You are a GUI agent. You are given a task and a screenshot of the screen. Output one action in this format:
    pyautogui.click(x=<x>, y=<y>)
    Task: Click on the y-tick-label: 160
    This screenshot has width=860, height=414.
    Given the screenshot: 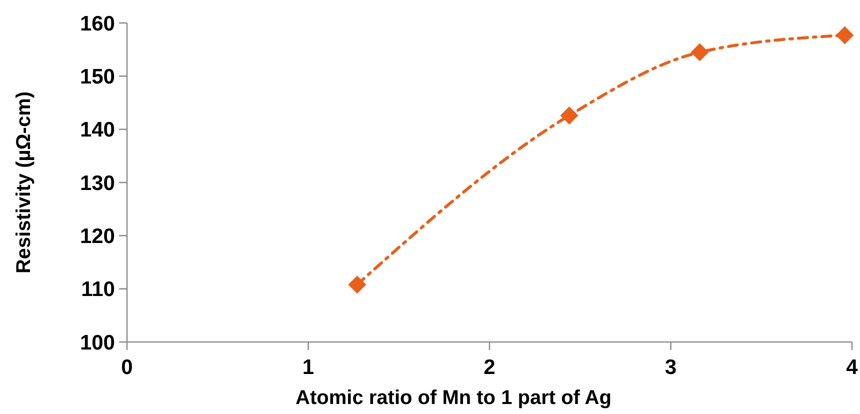 What is the action you would take?
    pyautogui.click(x=97, y=24)
    